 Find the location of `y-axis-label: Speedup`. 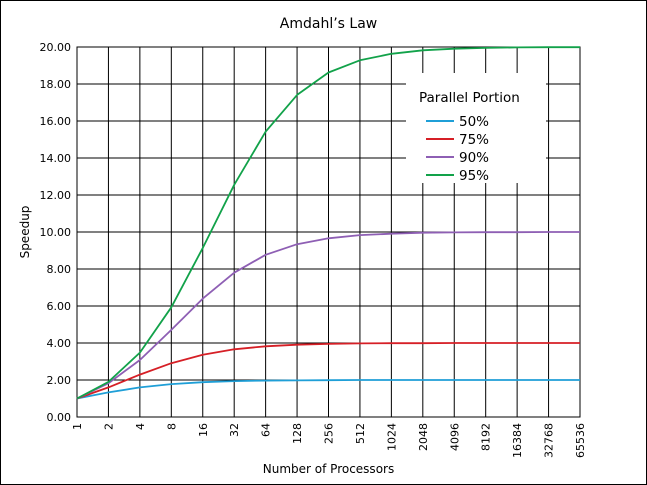

y-axis-label: Speedup is located at coordinates (25, 232).